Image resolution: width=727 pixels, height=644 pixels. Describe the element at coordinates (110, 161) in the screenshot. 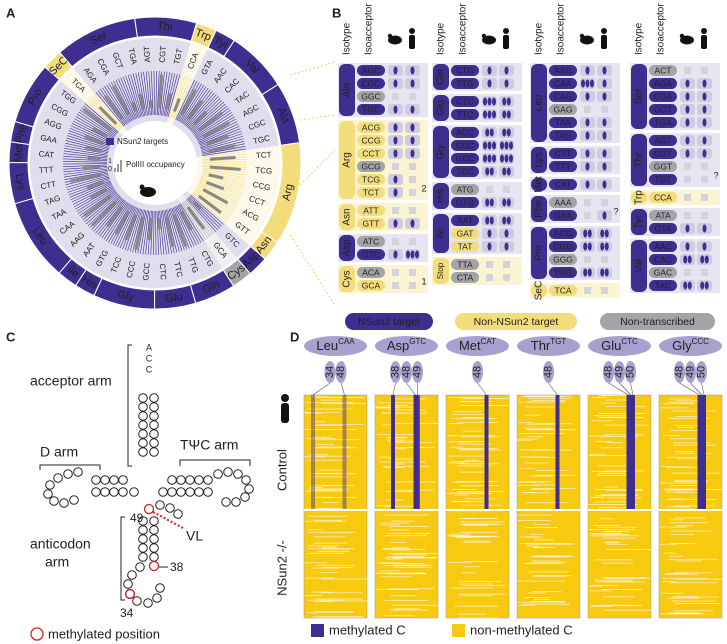

I see `scale-max: 1` at that location.